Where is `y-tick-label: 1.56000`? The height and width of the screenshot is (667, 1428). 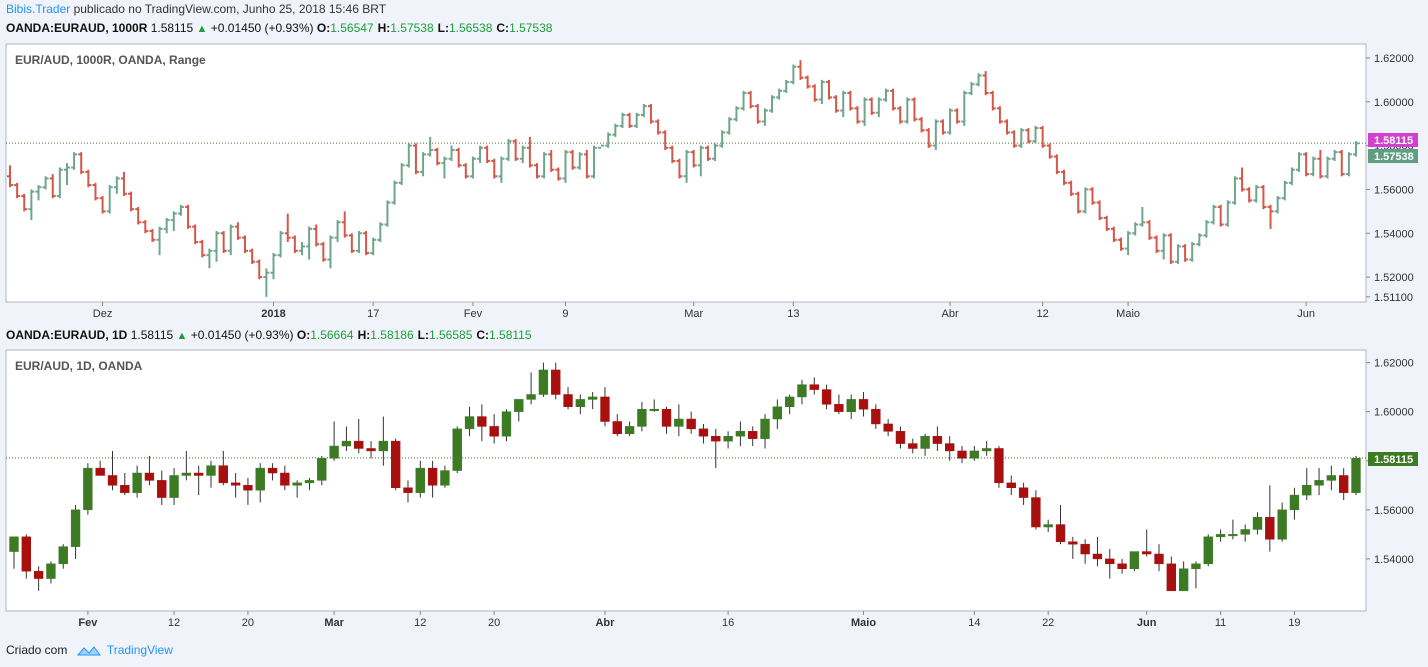
y-tick-label: 1.56000 is located at coordinates (1394, 511).